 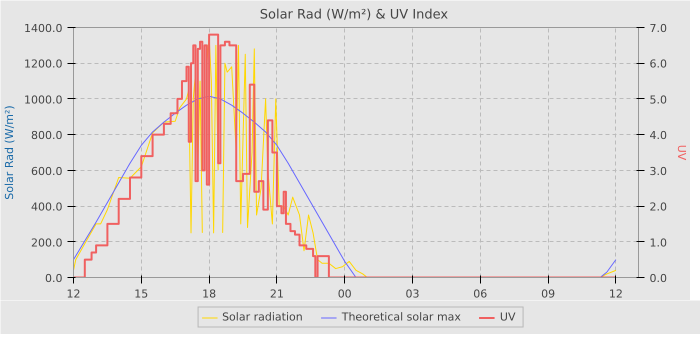 I want to click on y2-tick-label: 7.0, so click(x=658, y=28).